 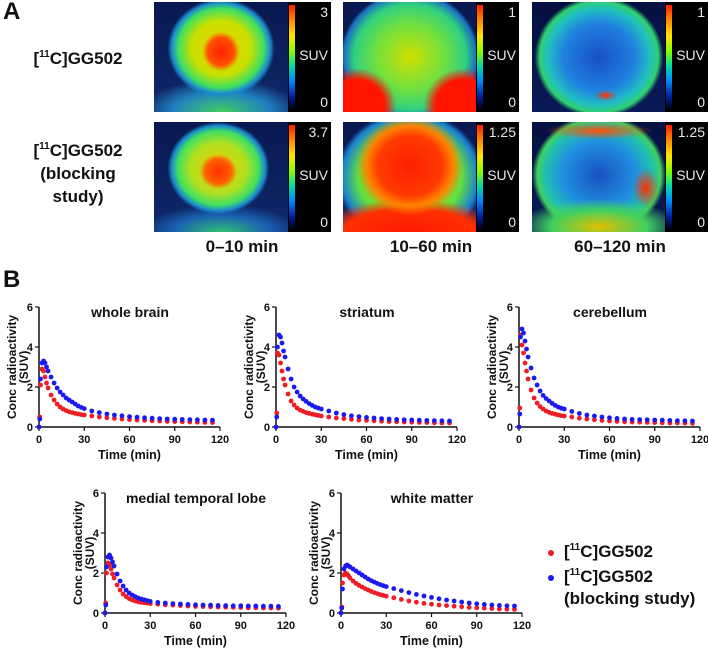 I want to click on chart-title: whole brain, so click(x=129, y=312).